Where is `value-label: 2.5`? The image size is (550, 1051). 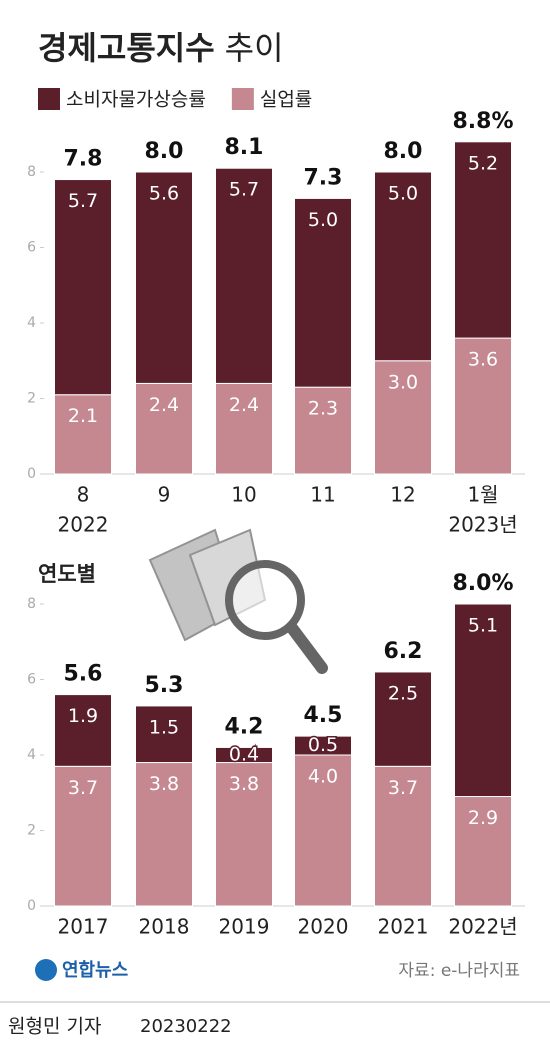 value-label: 2.5 is located at coordinates (403, 693).